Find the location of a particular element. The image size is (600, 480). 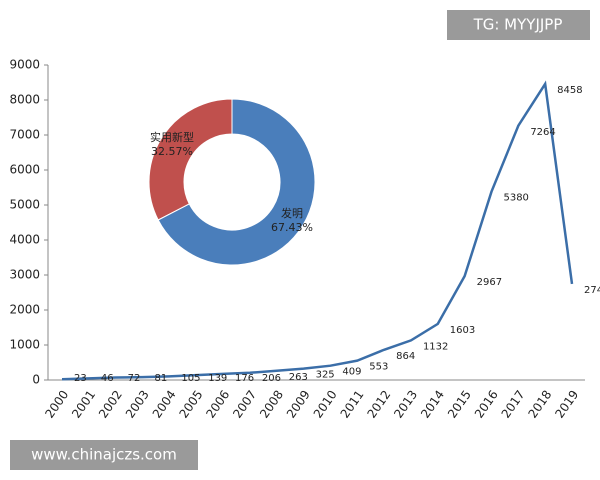

slice-label: 实用新型 is located at coordinates (172, 137).